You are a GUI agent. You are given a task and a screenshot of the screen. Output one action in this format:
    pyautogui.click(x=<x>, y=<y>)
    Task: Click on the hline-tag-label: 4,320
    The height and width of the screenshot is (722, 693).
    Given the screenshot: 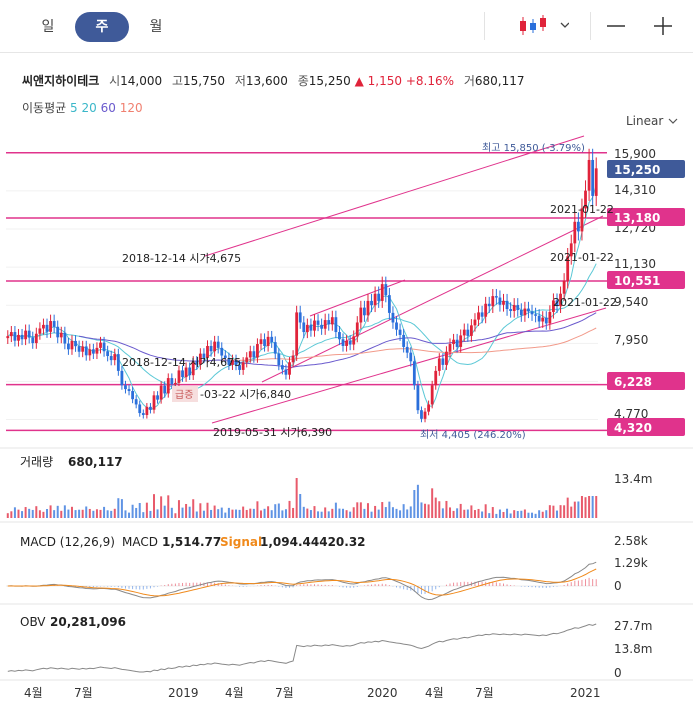 What is the action you would take?
    pyautogui.click(x=633, y=428)
    